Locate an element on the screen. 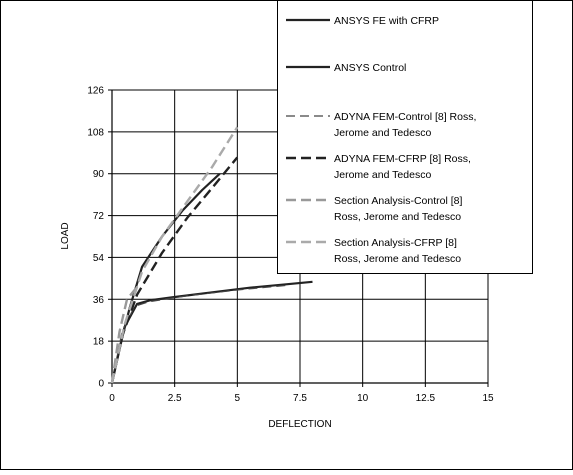 The width and height of the screenshot is (573, 475). legend-label: Section Analysis-CFRP [8] is located at coordinates (395, 243).